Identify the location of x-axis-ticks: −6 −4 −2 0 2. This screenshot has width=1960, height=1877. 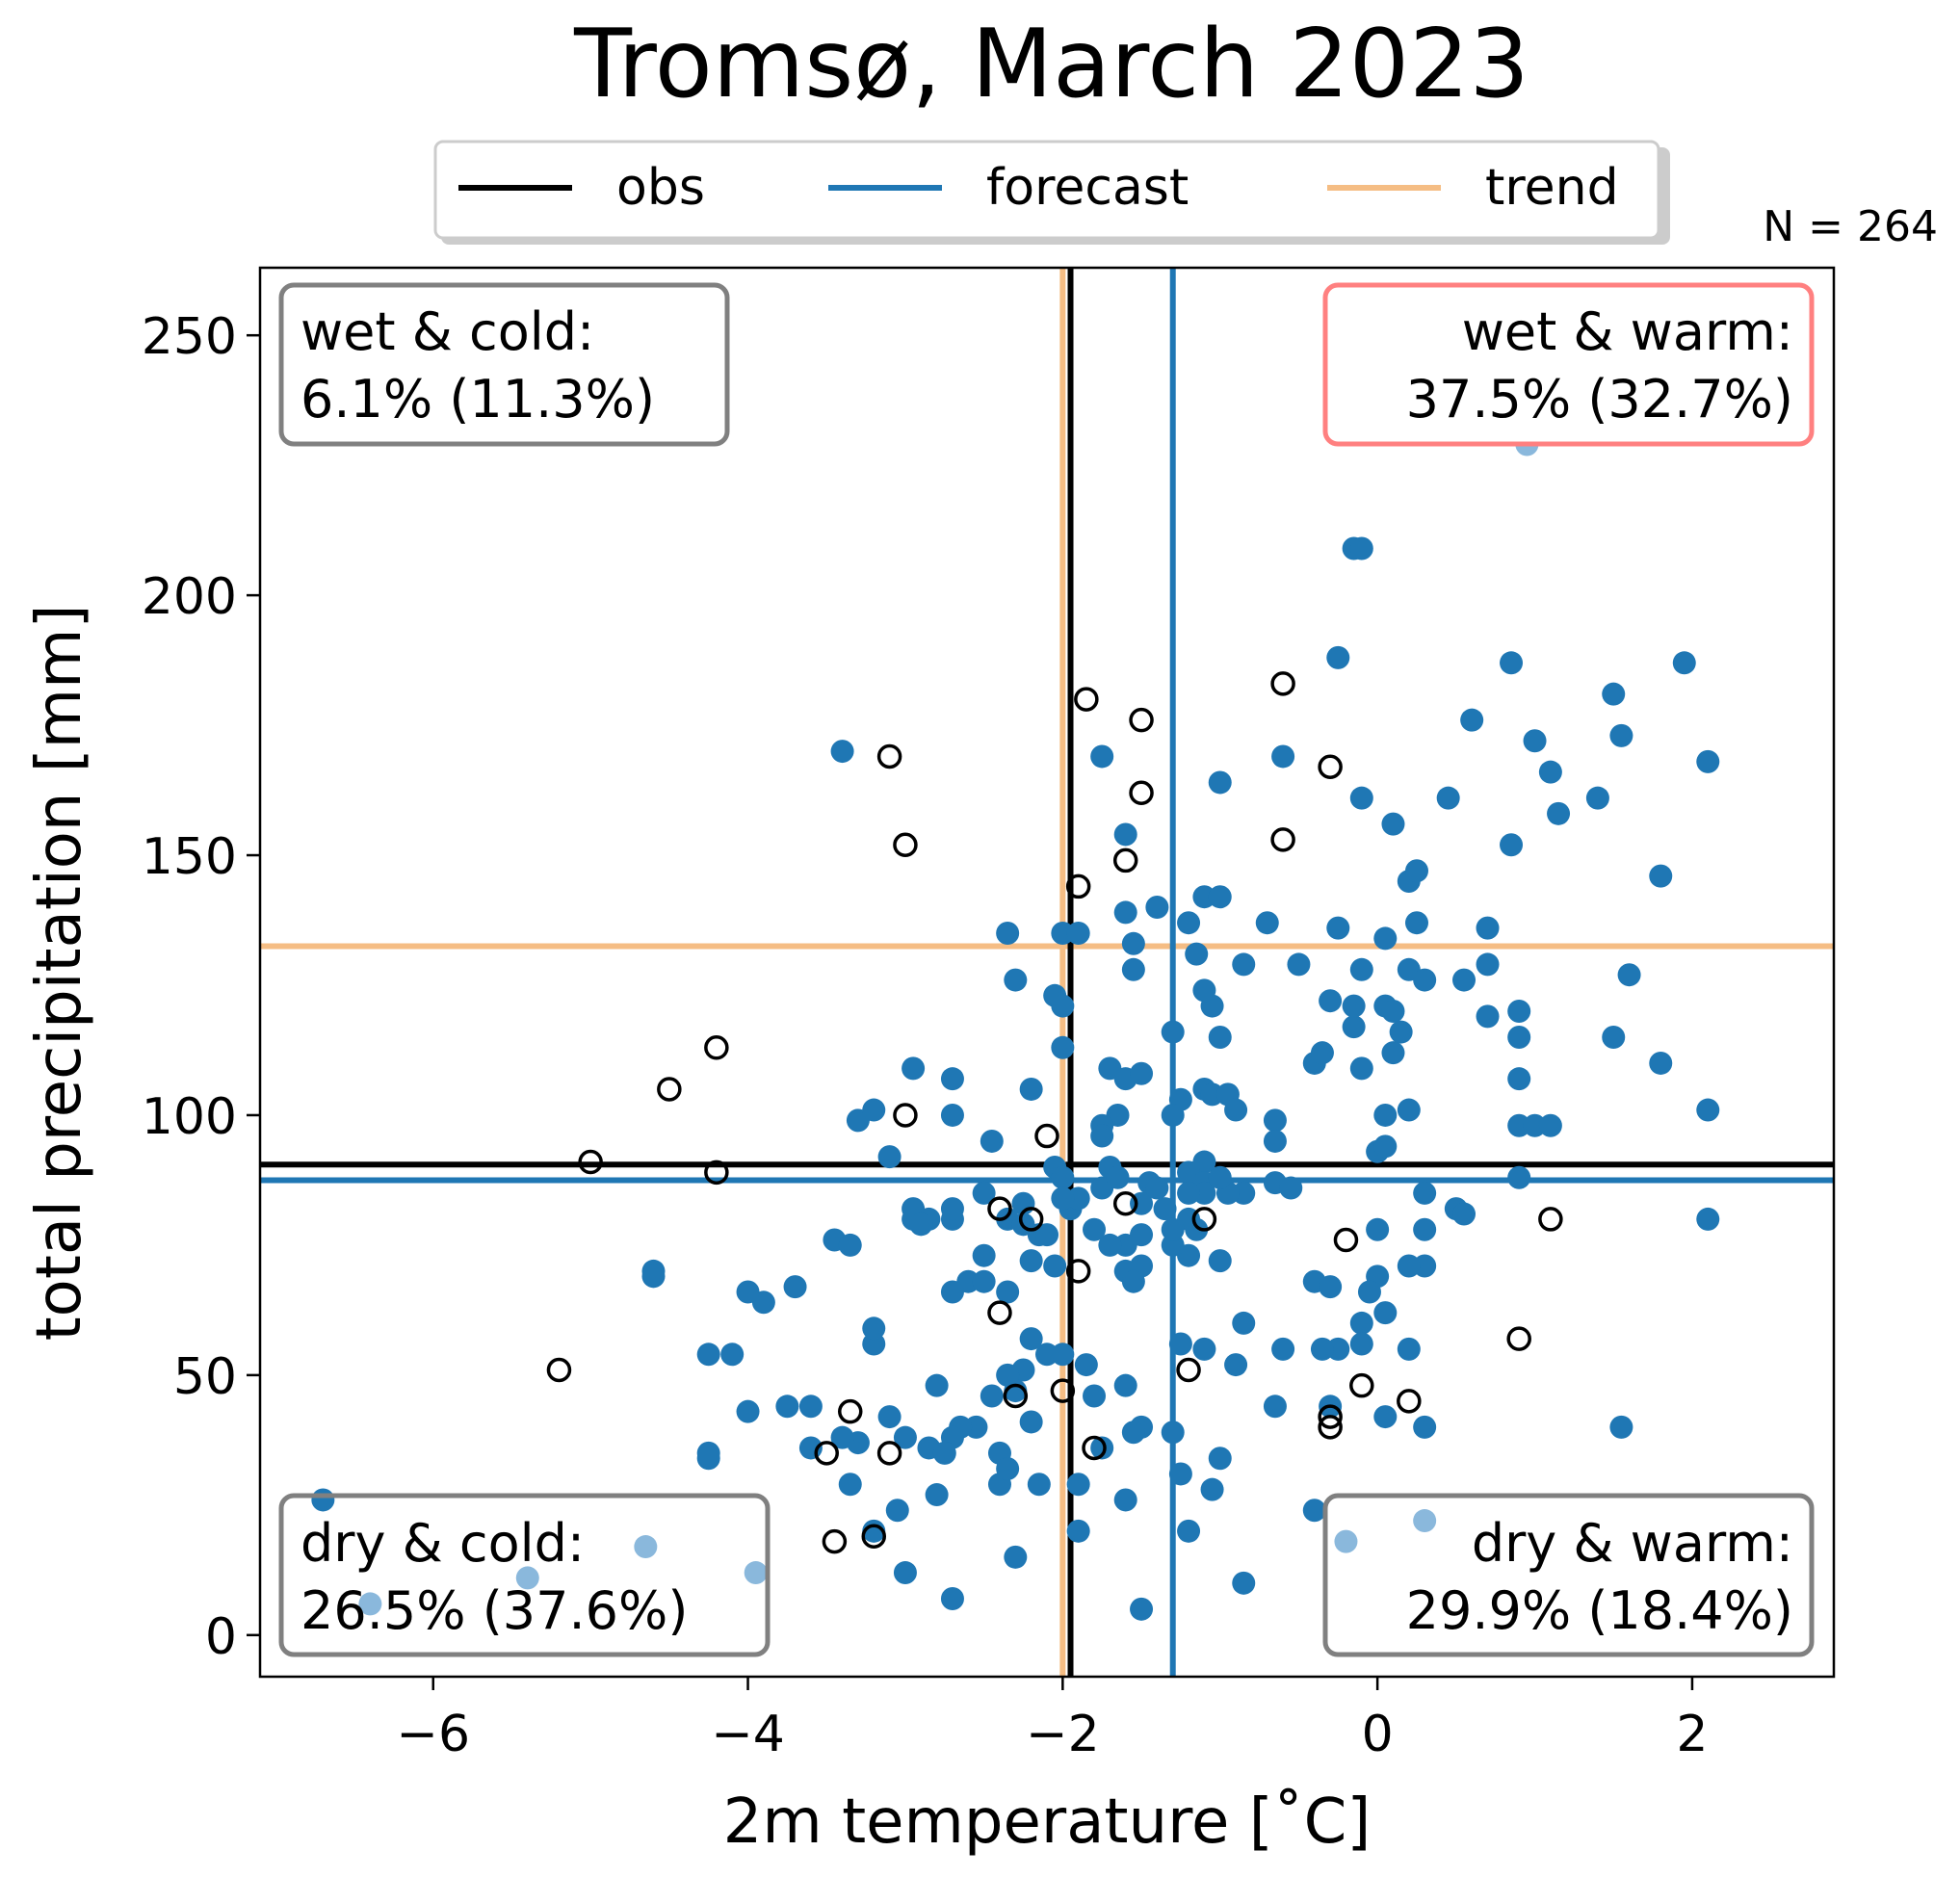
(1052, 1720).